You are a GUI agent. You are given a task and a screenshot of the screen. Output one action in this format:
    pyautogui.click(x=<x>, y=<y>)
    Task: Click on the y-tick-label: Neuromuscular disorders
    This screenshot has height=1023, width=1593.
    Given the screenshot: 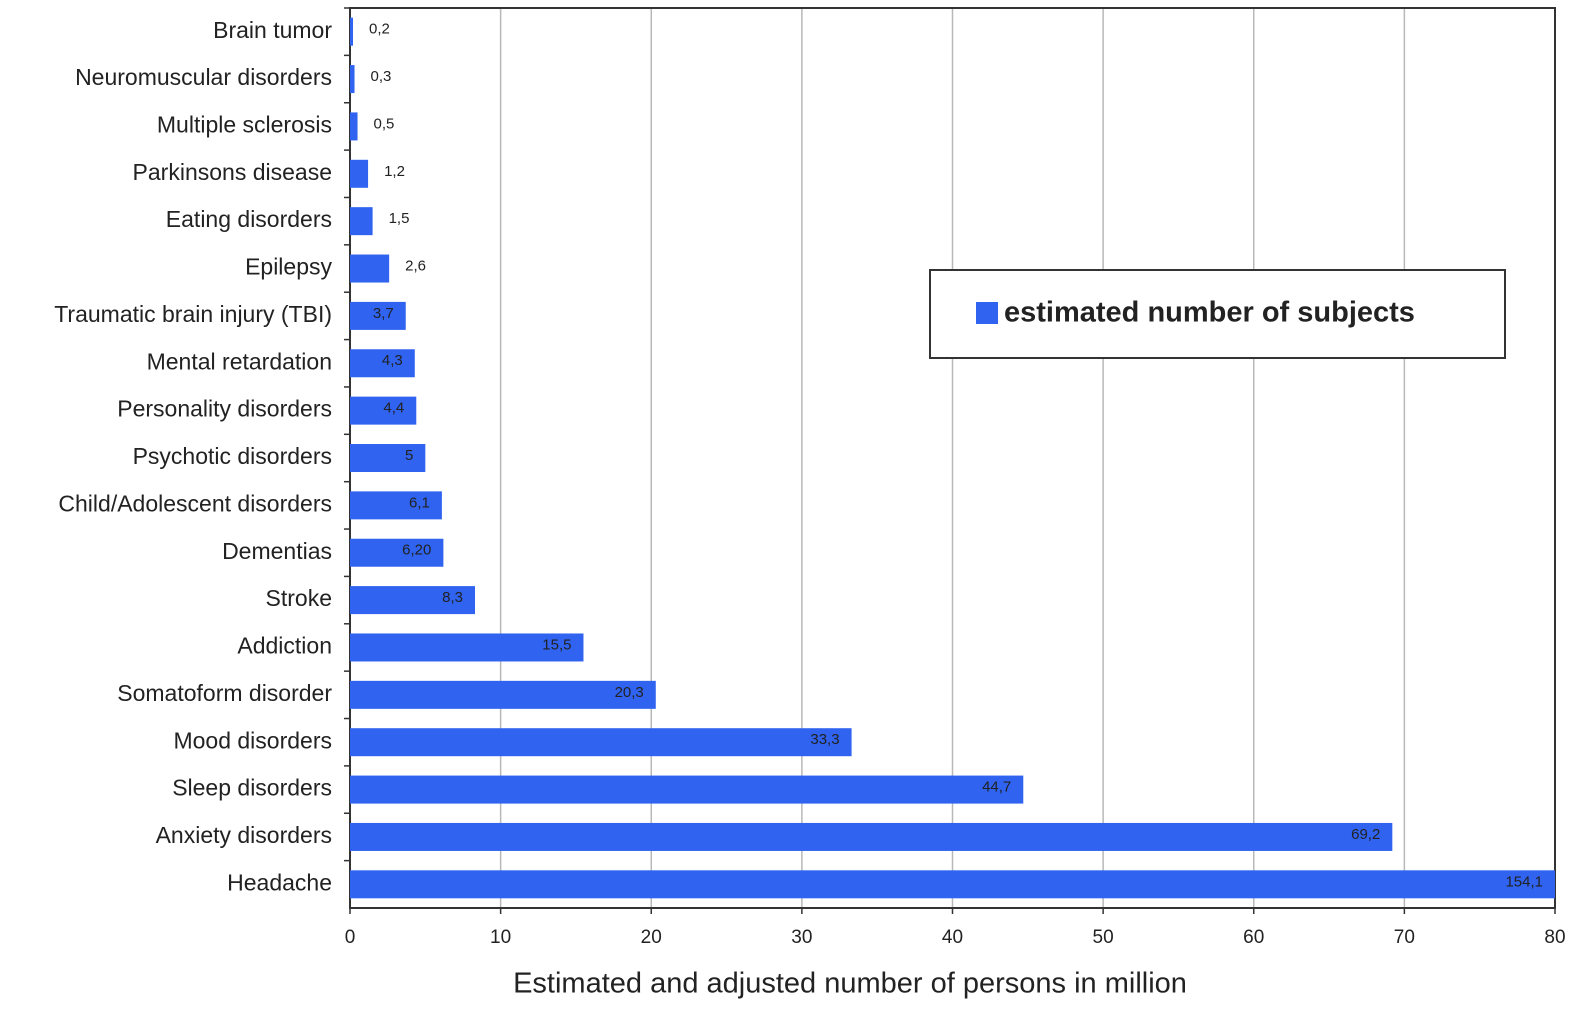 What is the action you would take?
    pyautogui.click(x=203, y=77)
    